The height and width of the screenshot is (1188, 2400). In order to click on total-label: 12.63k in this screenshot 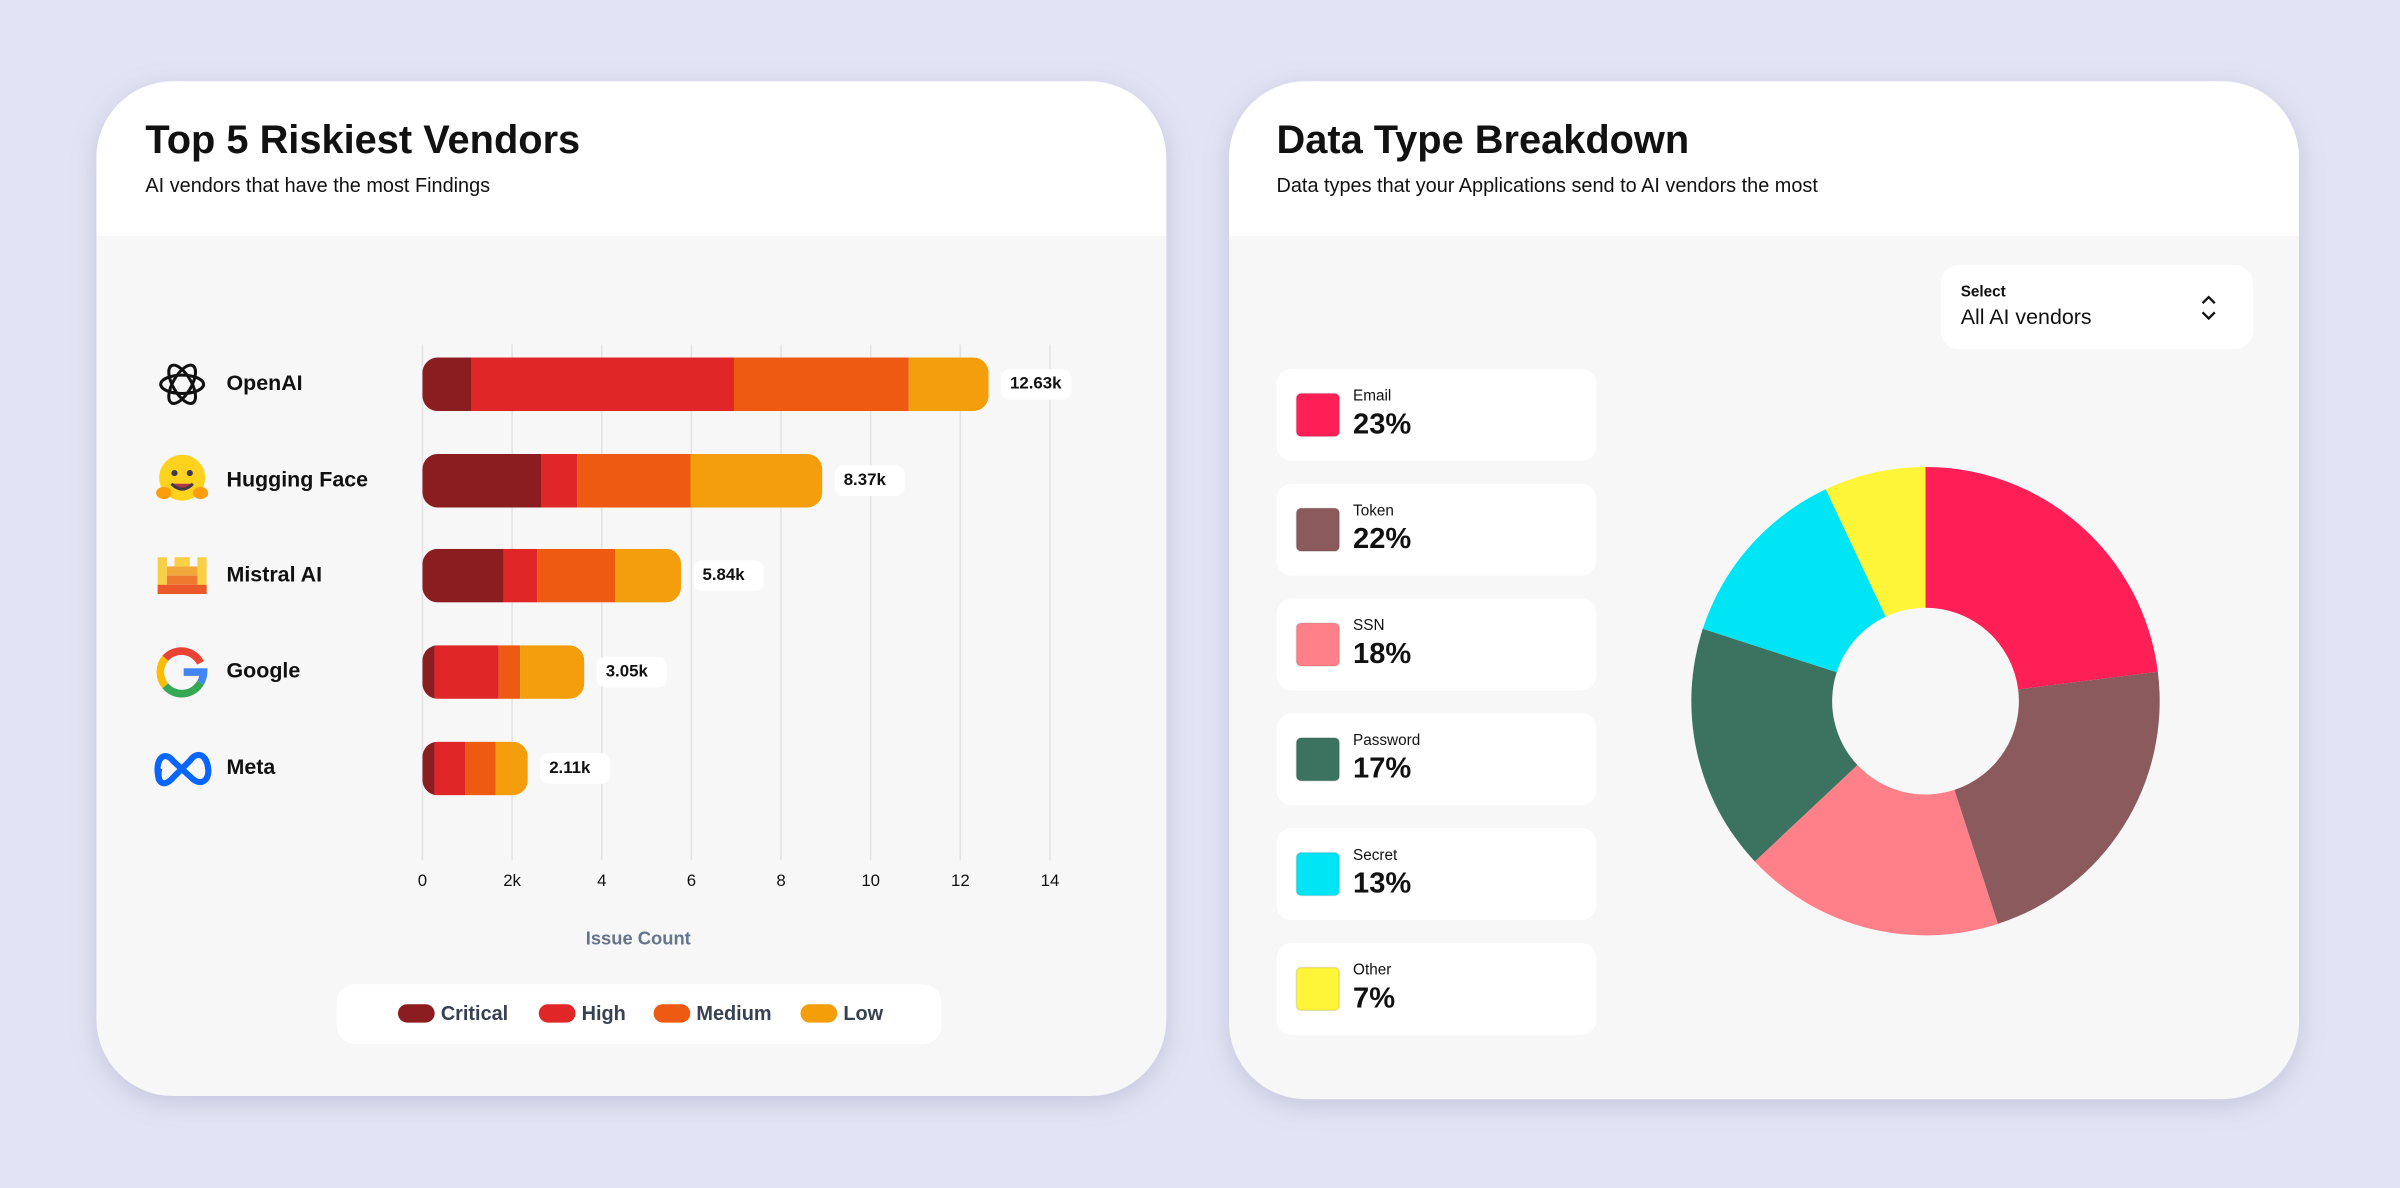, I will do `click(1036, 383)`.